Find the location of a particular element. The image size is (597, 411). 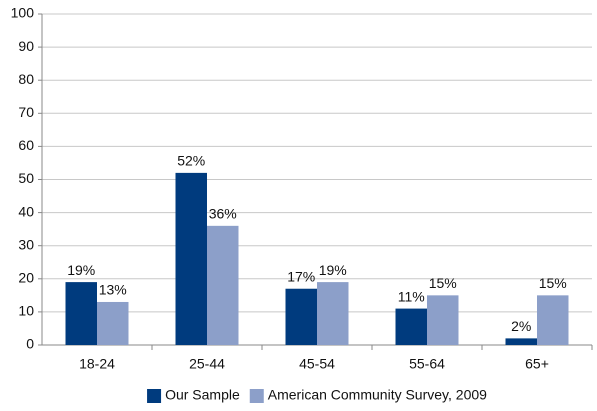

y-tick-label: 30 is located at coordinates (26, 244).